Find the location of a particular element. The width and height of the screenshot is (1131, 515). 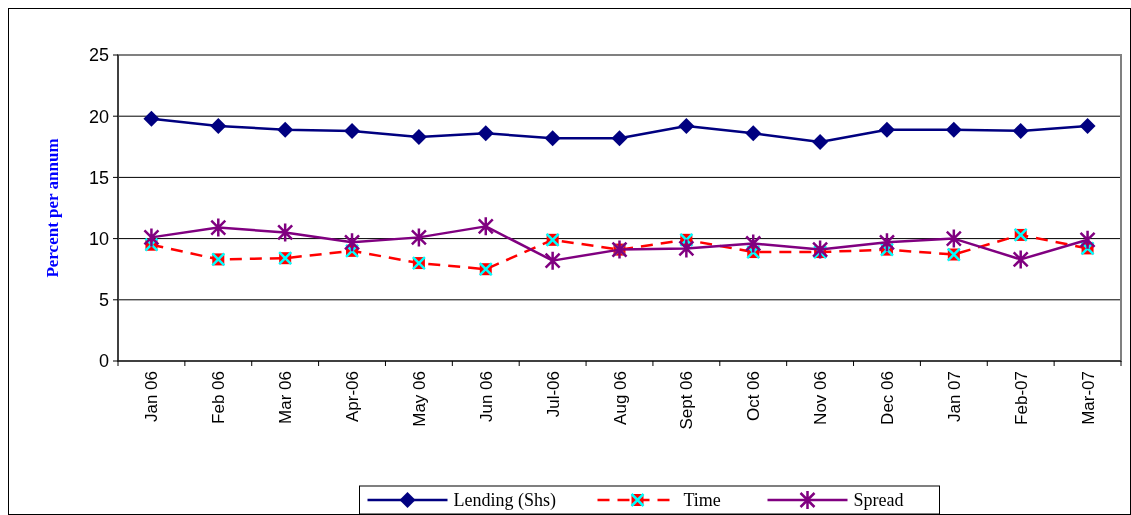

x-tick-label: Jun 06 is located at coordinates (486, 397).